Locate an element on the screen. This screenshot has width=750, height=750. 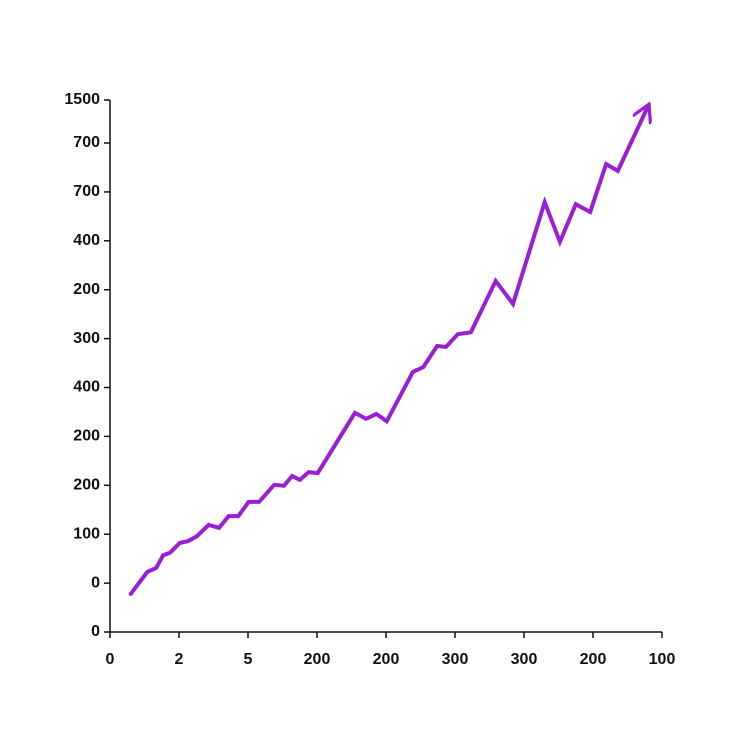
x-tick-label: 100 is located at coordinates (662, 659).